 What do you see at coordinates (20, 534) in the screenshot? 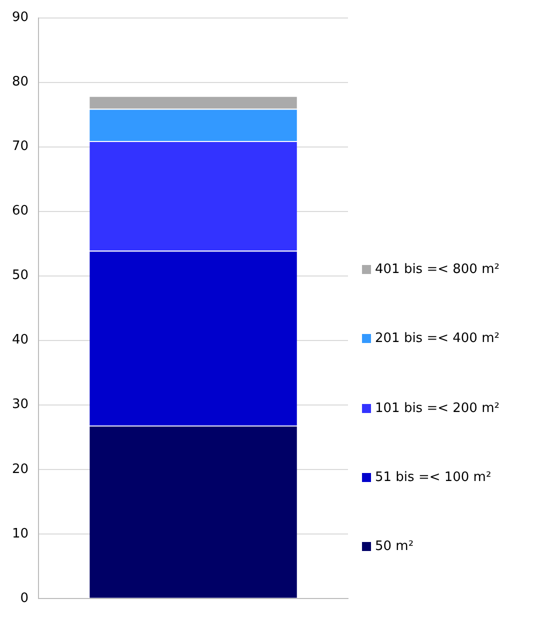
I see `y-tick-label: 10` at bounding box center [20, 534].